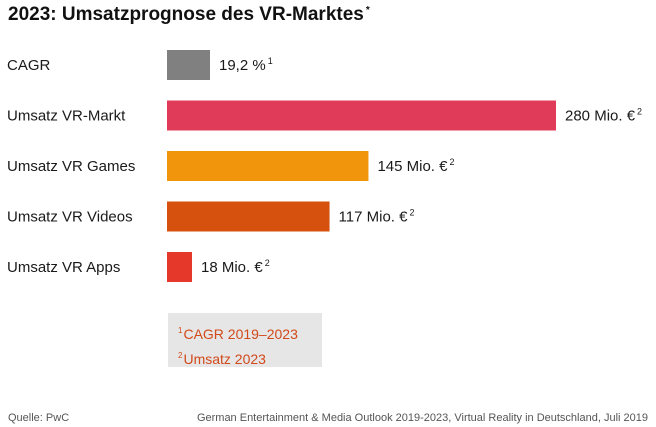 The width and height of the screenshot is (656, 427). I want to click on value-label: 117 Mio. €2, so click(377, 217).